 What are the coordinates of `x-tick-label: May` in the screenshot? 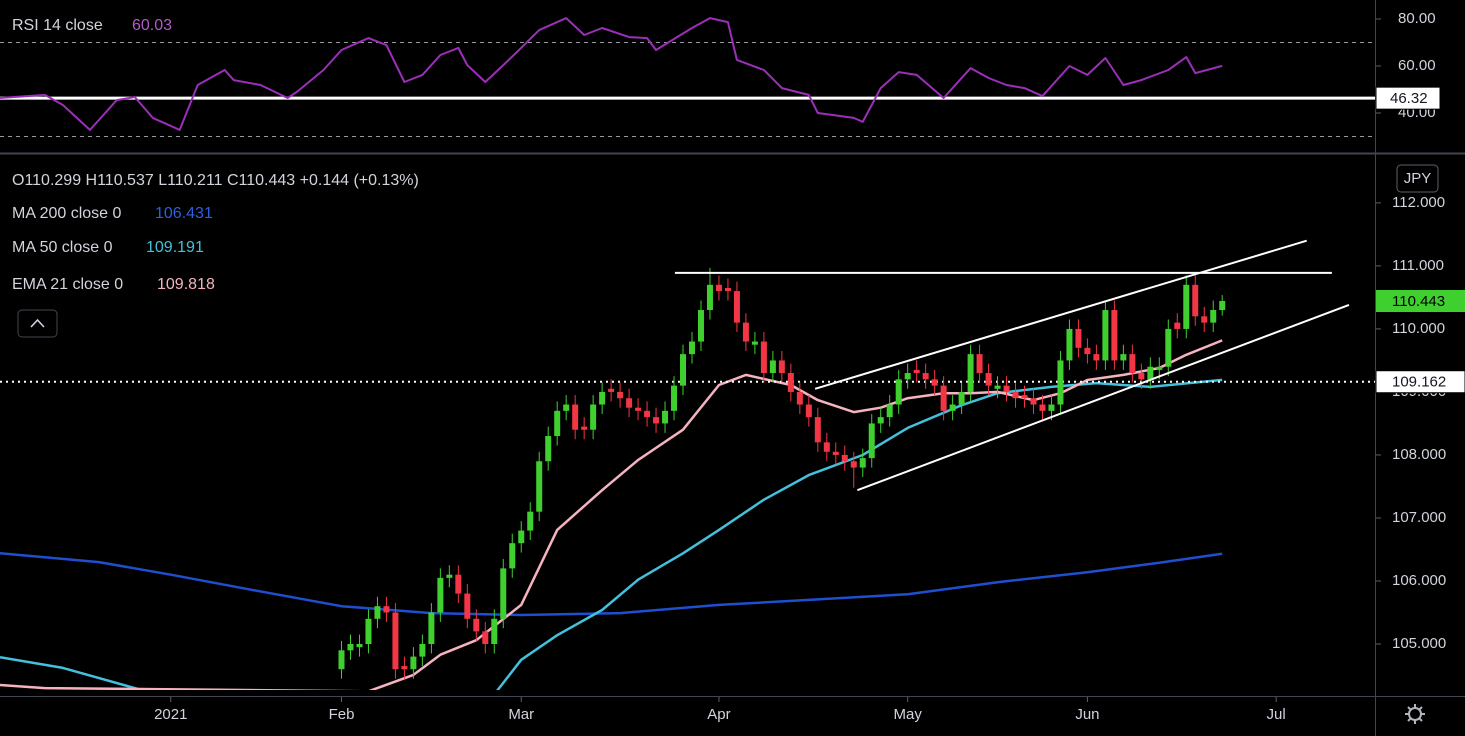 It's located at (908, 714).